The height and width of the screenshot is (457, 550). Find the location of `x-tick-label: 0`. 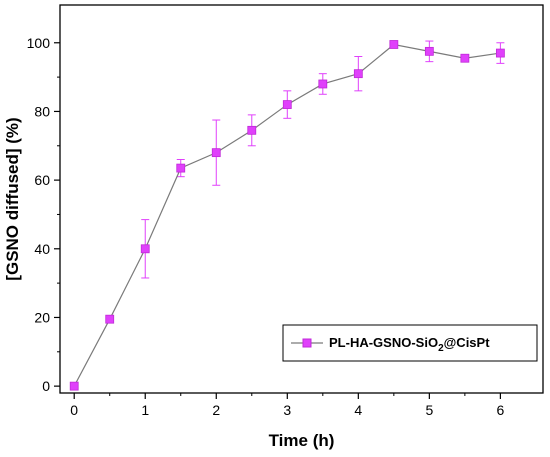

x-tick-label: 0 is located at coordinates (74, 410).